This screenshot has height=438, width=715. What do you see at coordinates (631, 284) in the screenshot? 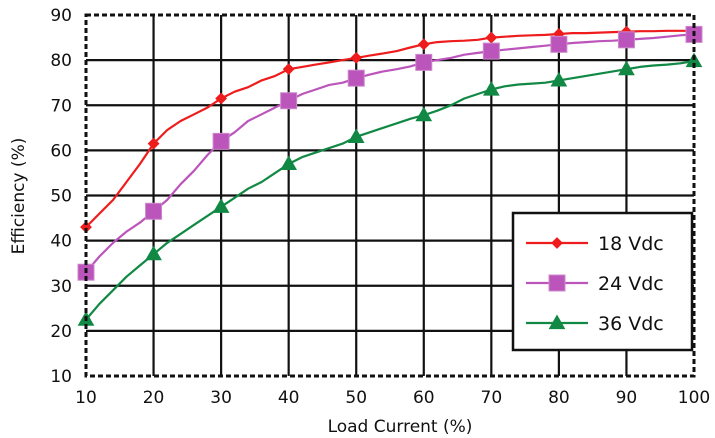
I see `legend-label-2: 24 Vdc` at bounding box center [631, 284].